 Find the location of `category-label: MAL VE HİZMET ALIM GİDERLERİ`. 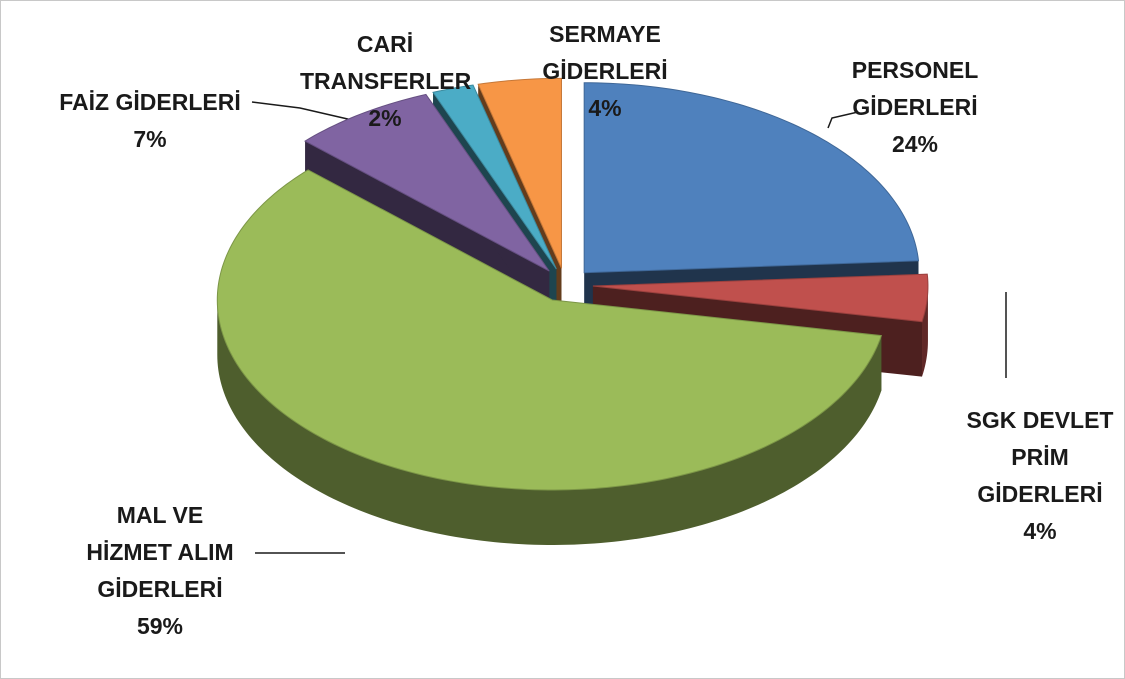

category-label: MAL VE HİZMET ALIM GİDERLERİ is located at coordinates (160, 552).